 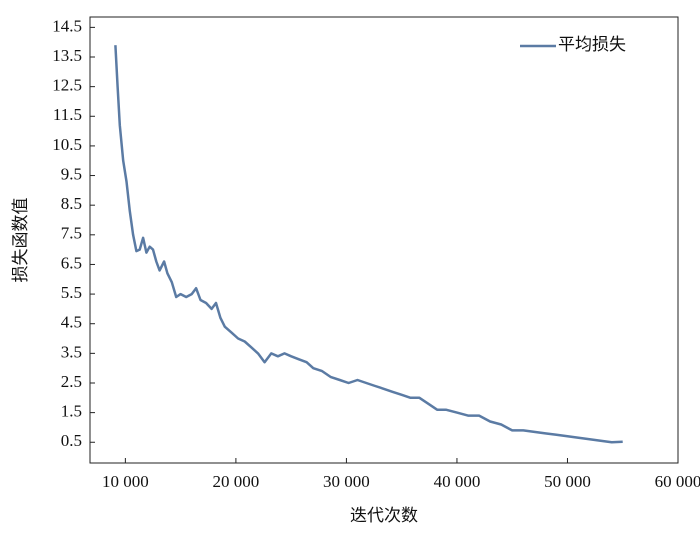 What do you see at coordinates (567, 481) in the screenshot?
I see `x-tick-label: 50 000` at bounding box center [567, 481].